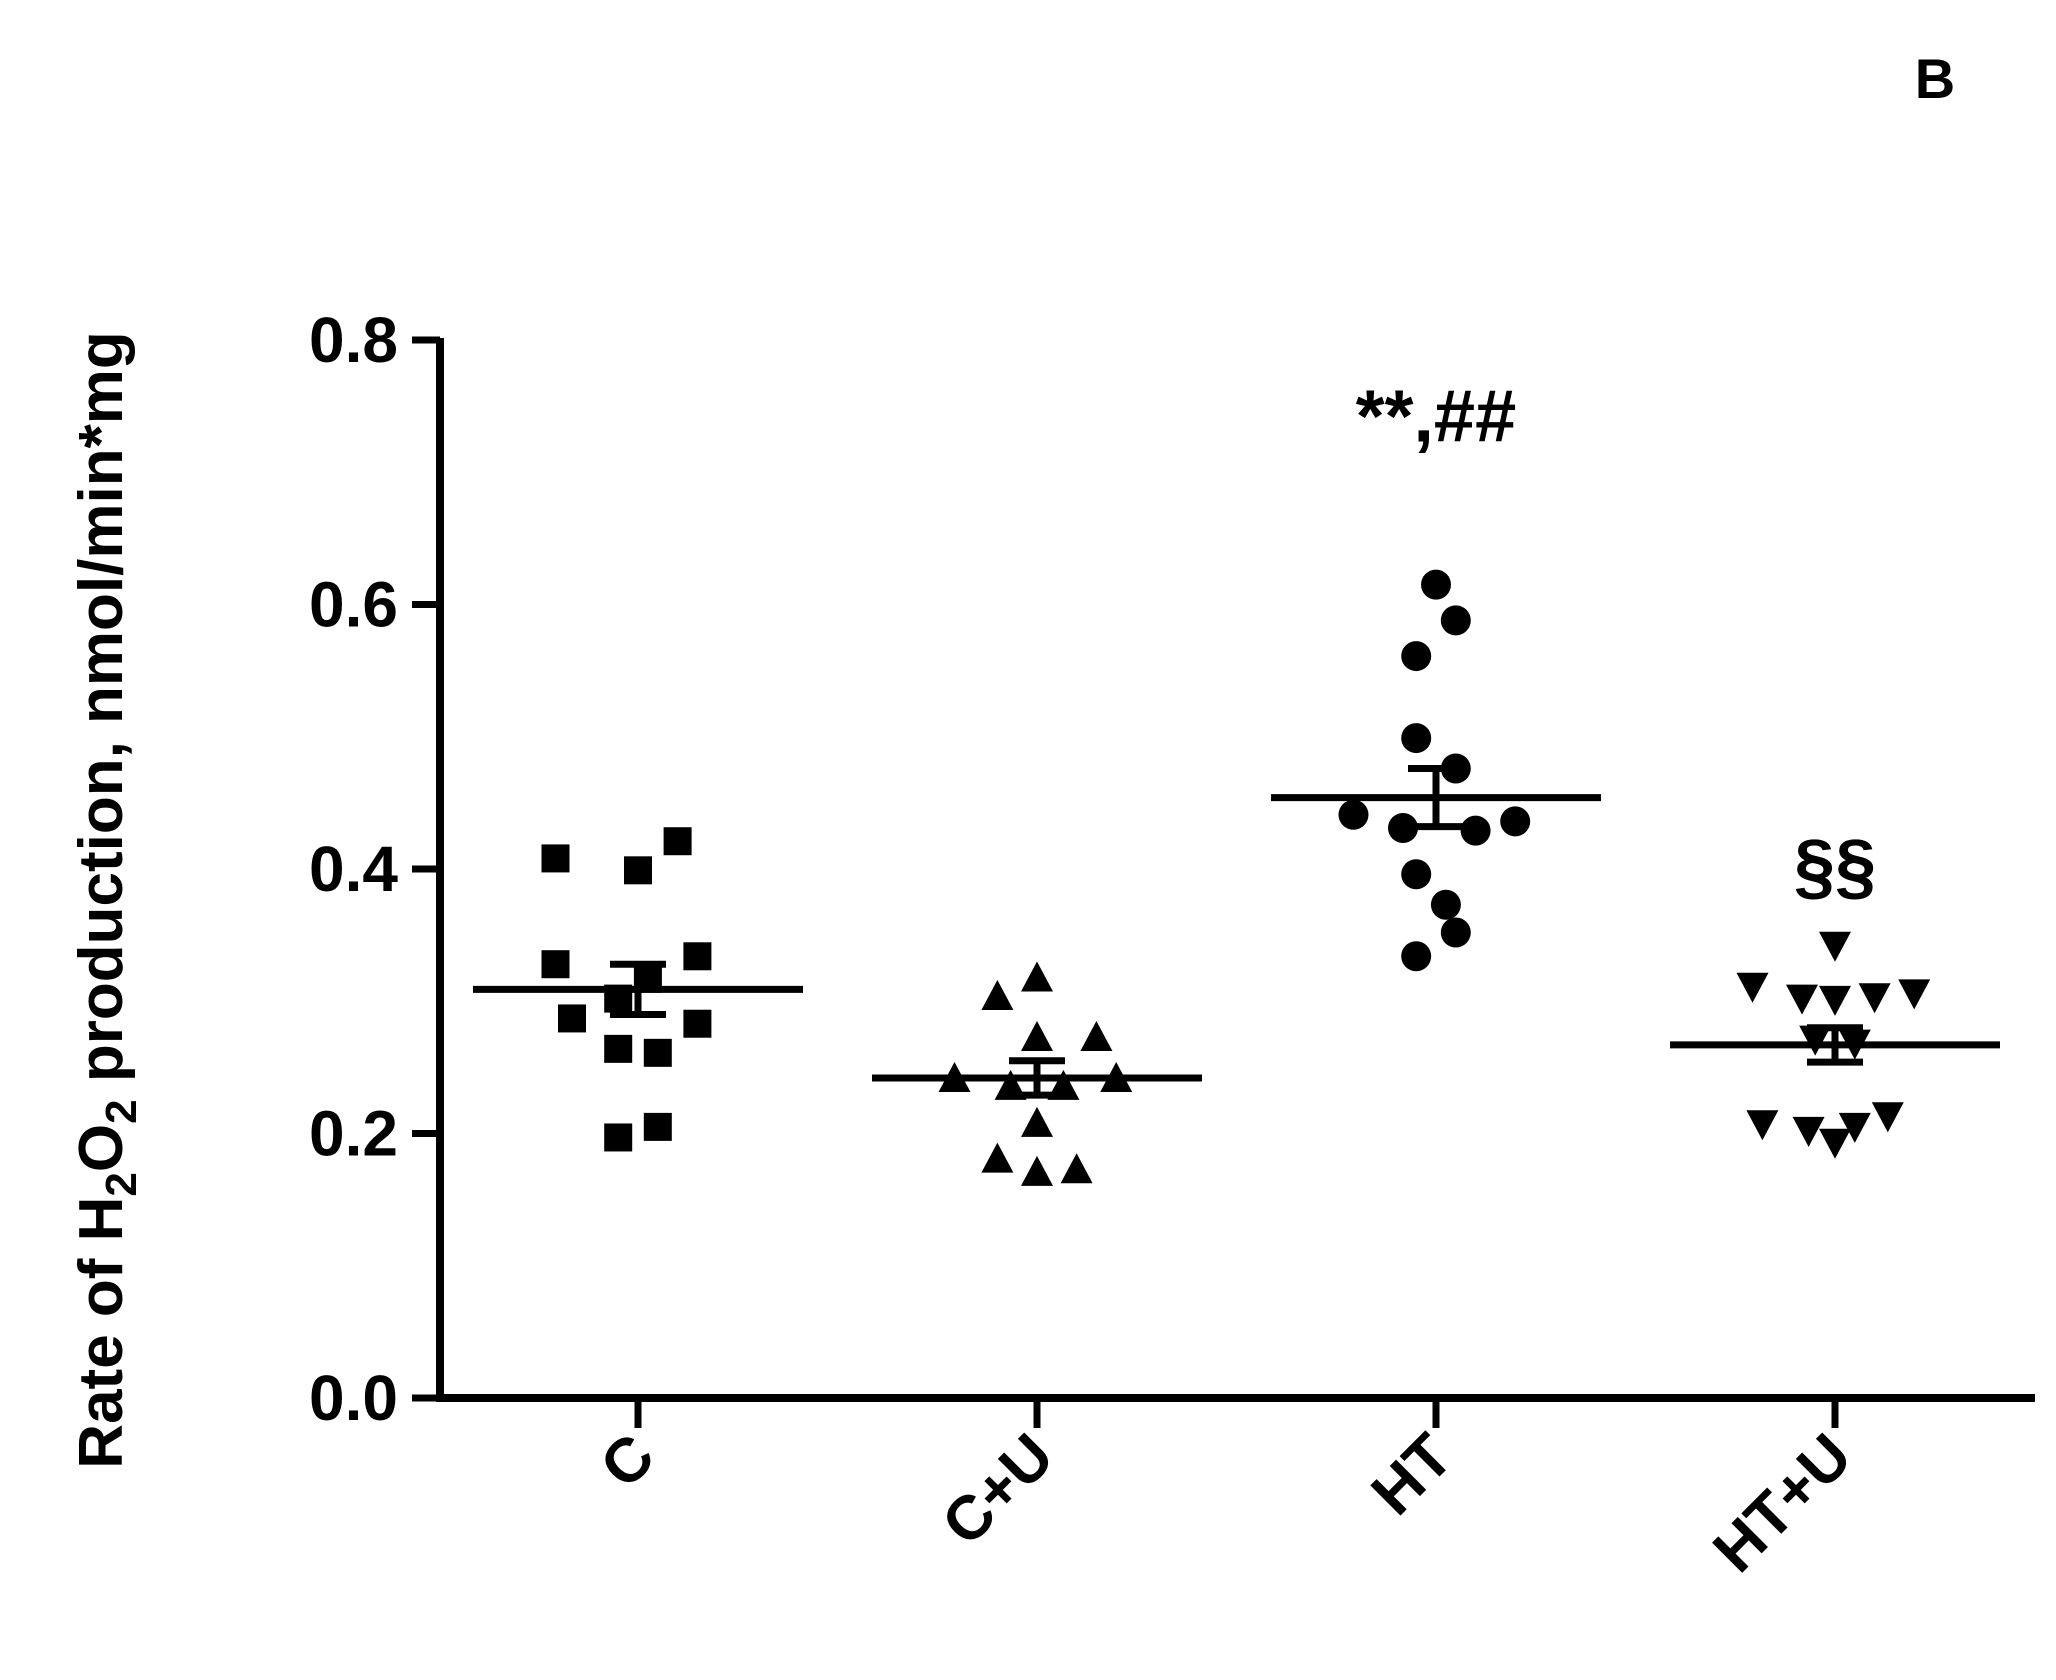  Describe the element at coordinates (998, 1490) in the screenshot. I see `x-tick-label: C+U` at that location.